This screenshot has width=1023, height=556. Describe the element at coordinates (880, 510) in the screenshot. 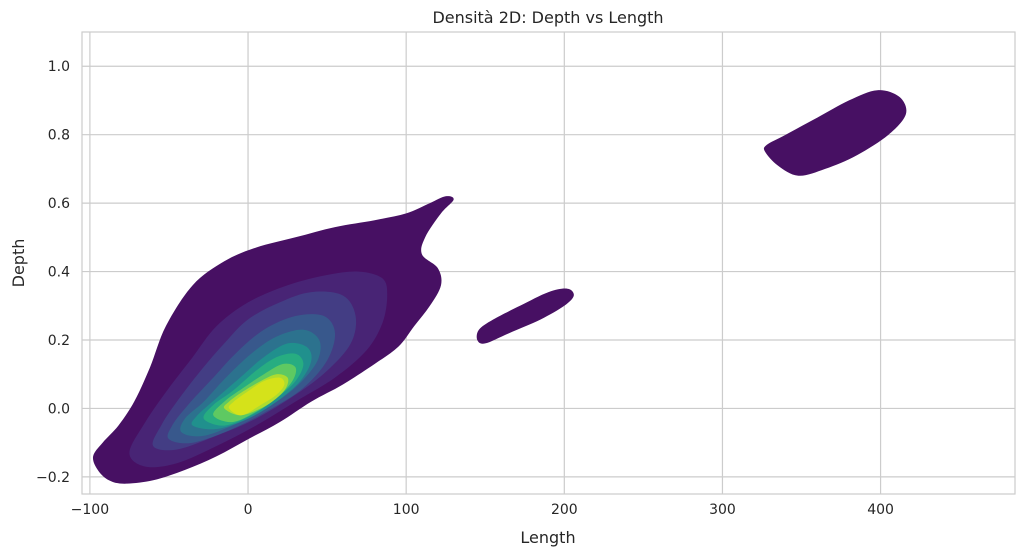

I see `x-tick-label: 400` at that location.